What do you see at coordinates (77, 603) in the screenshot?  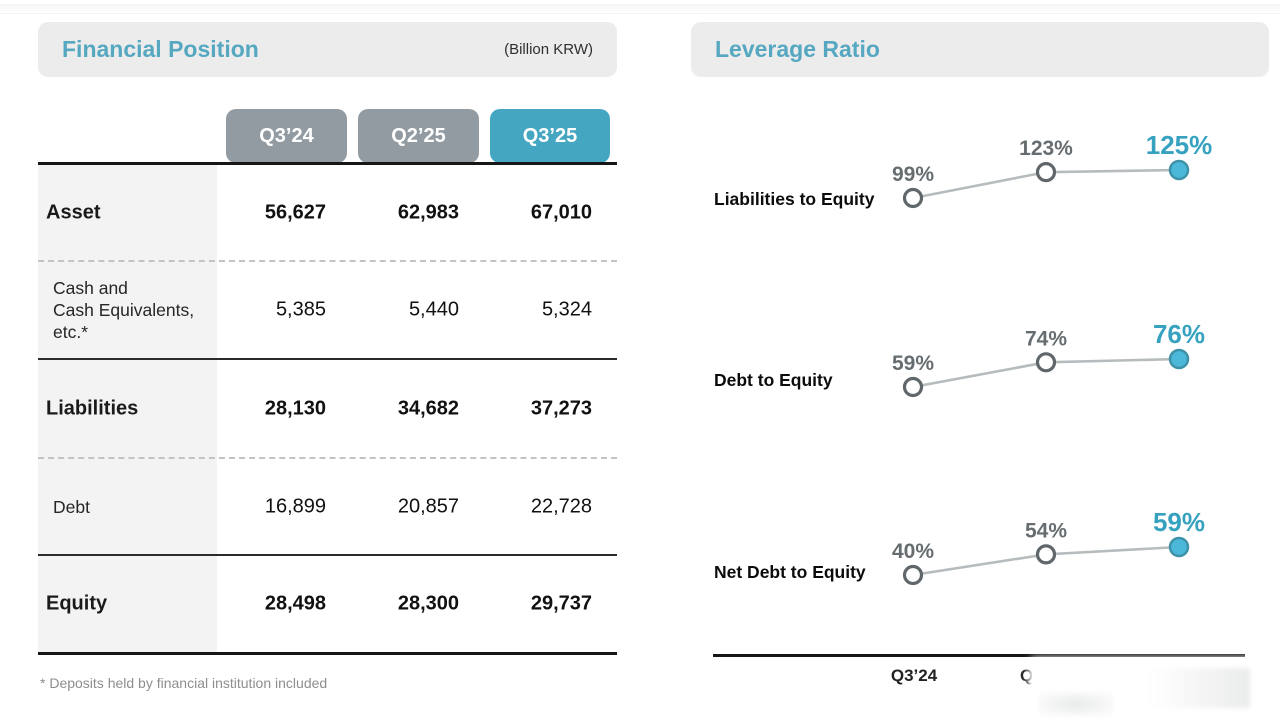 I see `row-label: Equity` at bounding box center [77, 603].